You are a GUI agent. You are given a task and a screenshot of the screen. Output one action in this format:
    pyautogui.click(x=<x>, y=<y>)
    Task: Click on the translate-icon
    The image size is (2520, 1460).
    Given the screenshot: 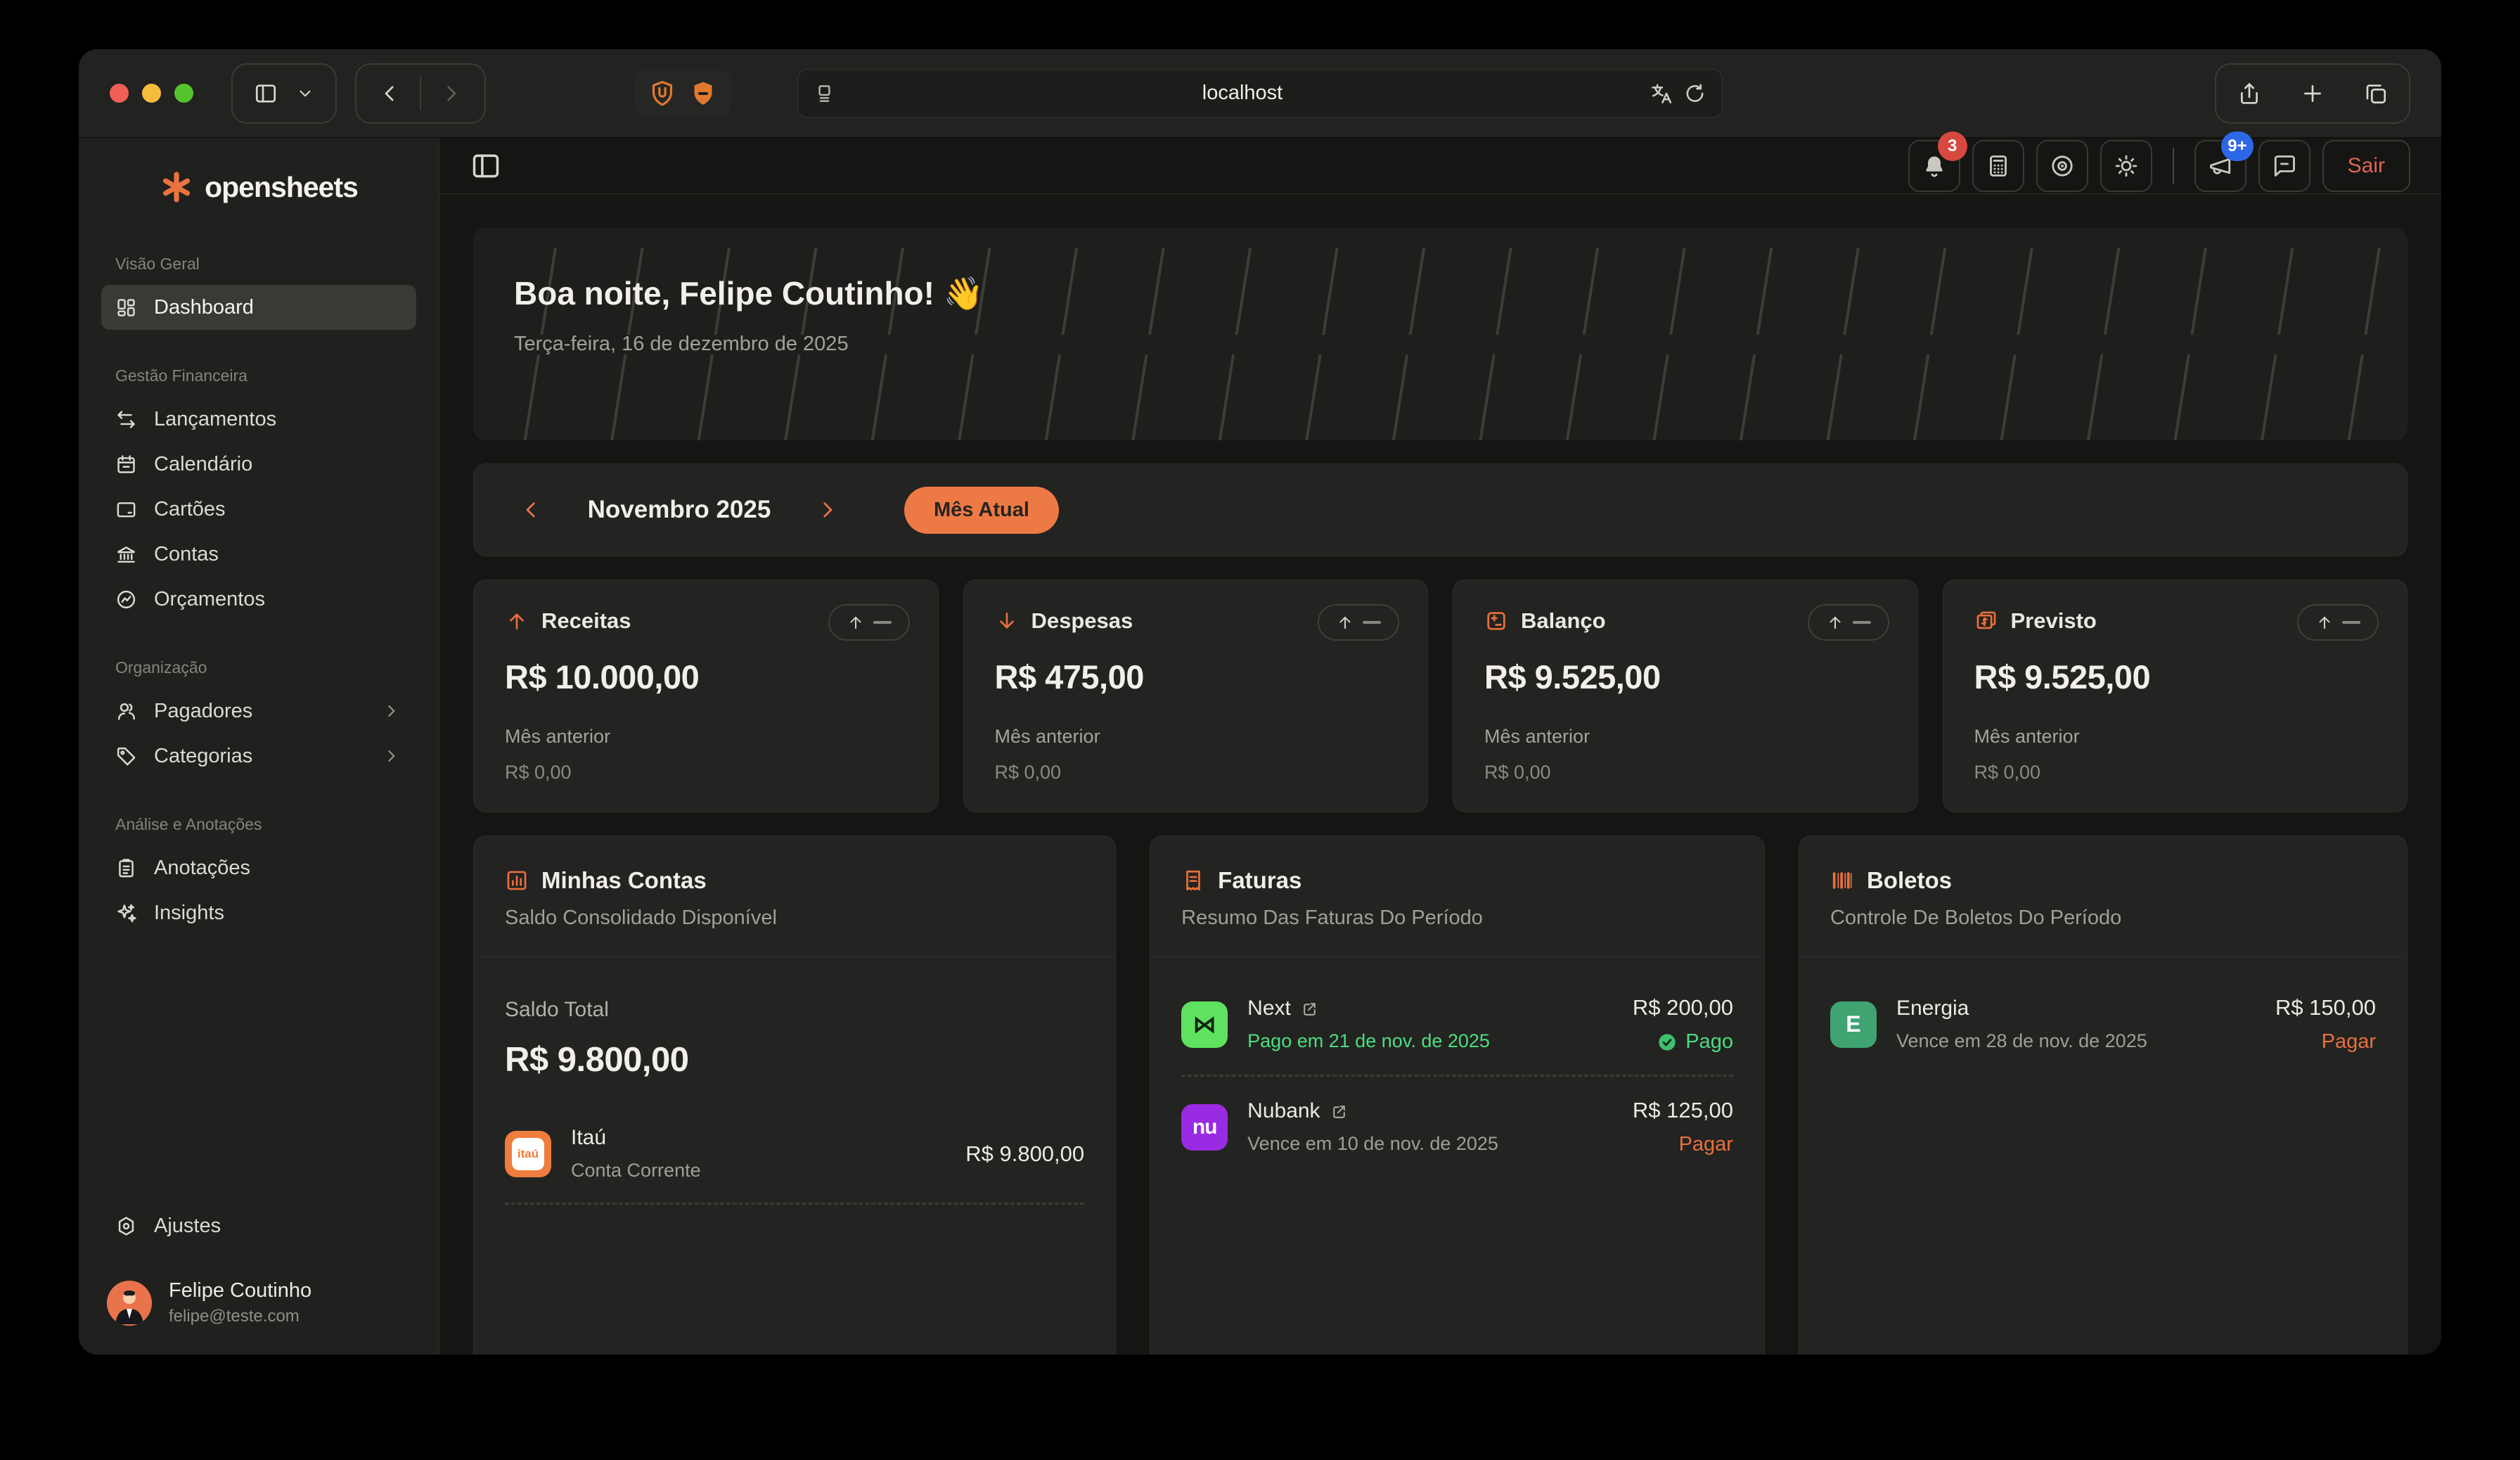 What is the action you would take?
    pyautogui.click(x=1661, y=93)
    